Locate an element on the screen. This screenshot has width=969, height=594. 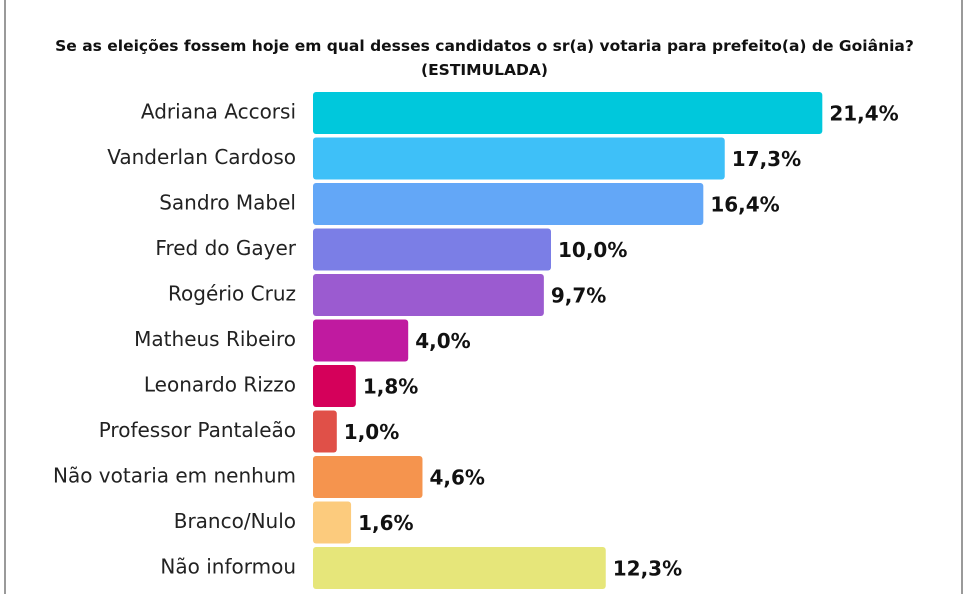
value-label: 1,8% is located at coordinates (390, 387).